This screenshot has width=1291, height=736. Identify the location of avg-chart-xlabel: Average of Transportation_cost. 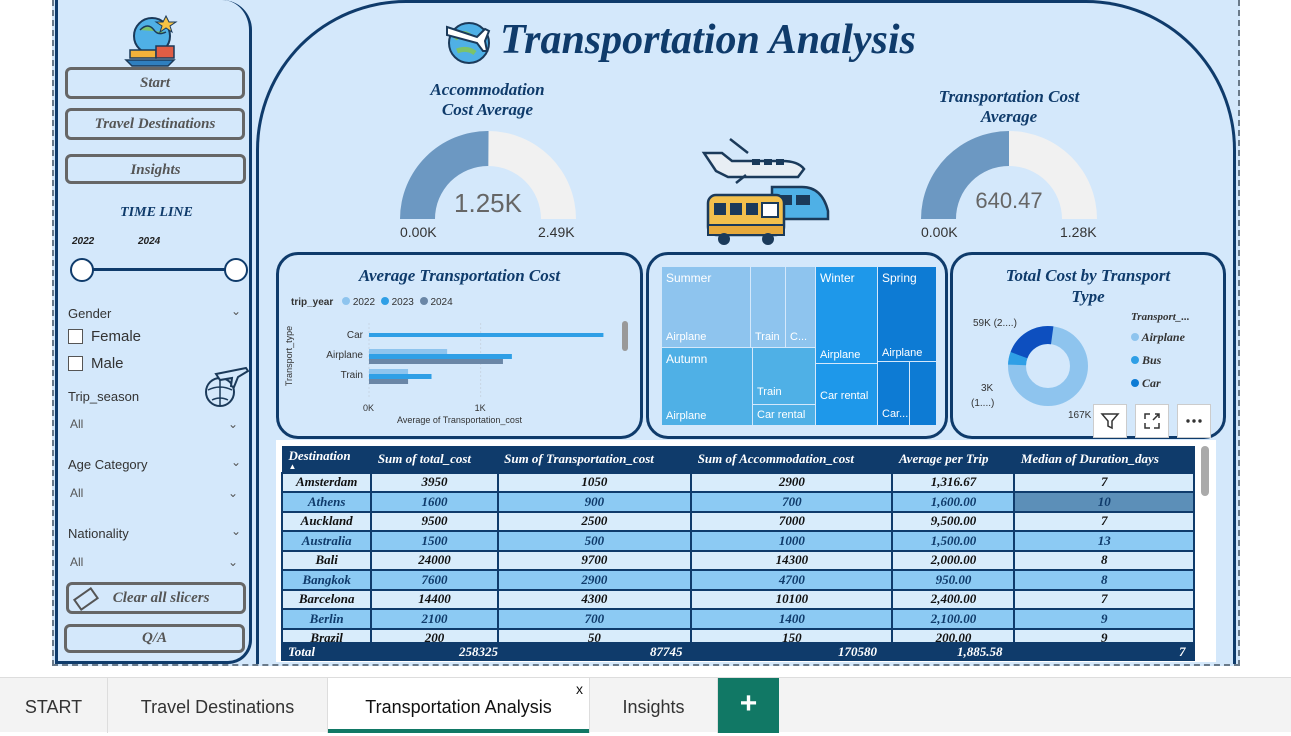
(459, 420).